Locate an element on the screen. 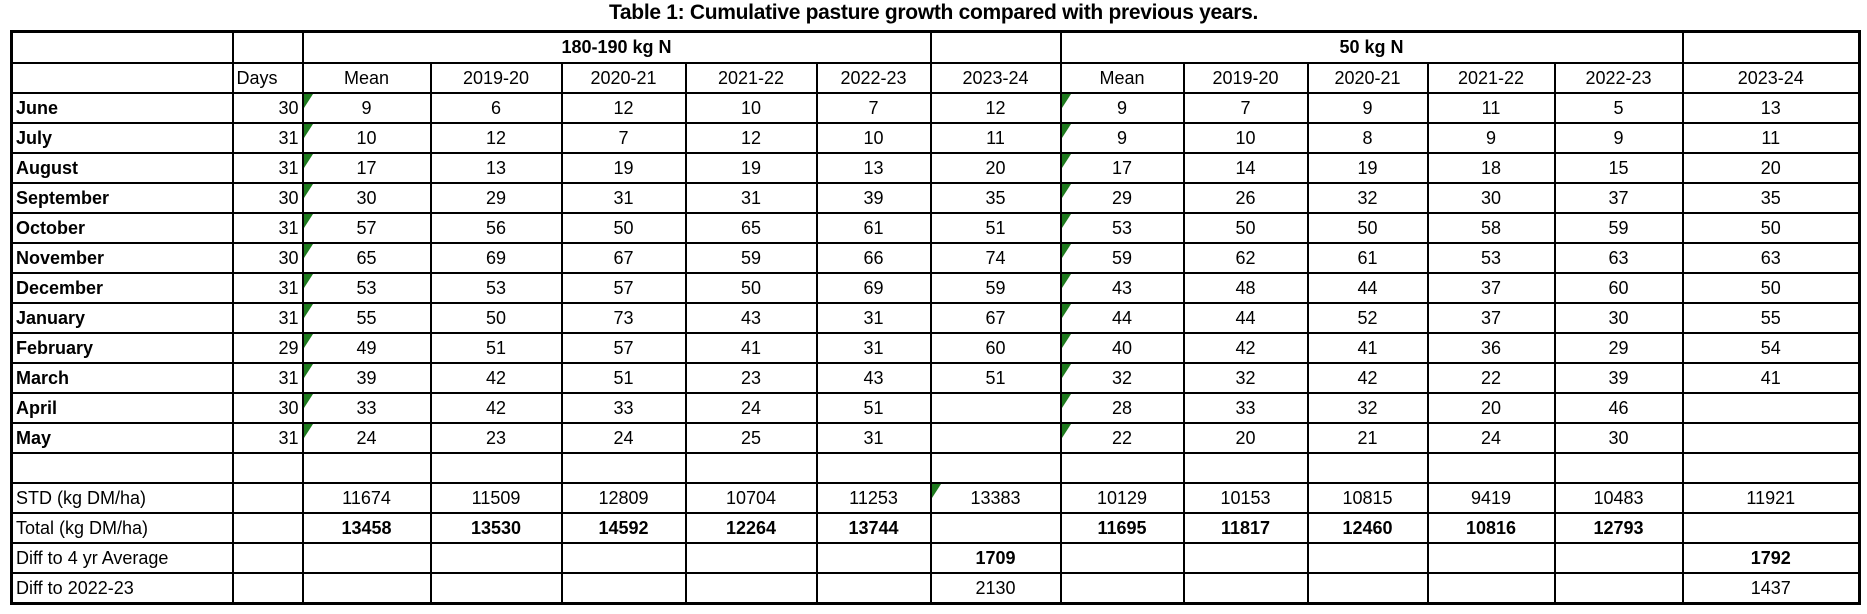  value-cell: 24 is located at coordinates (366, 438).